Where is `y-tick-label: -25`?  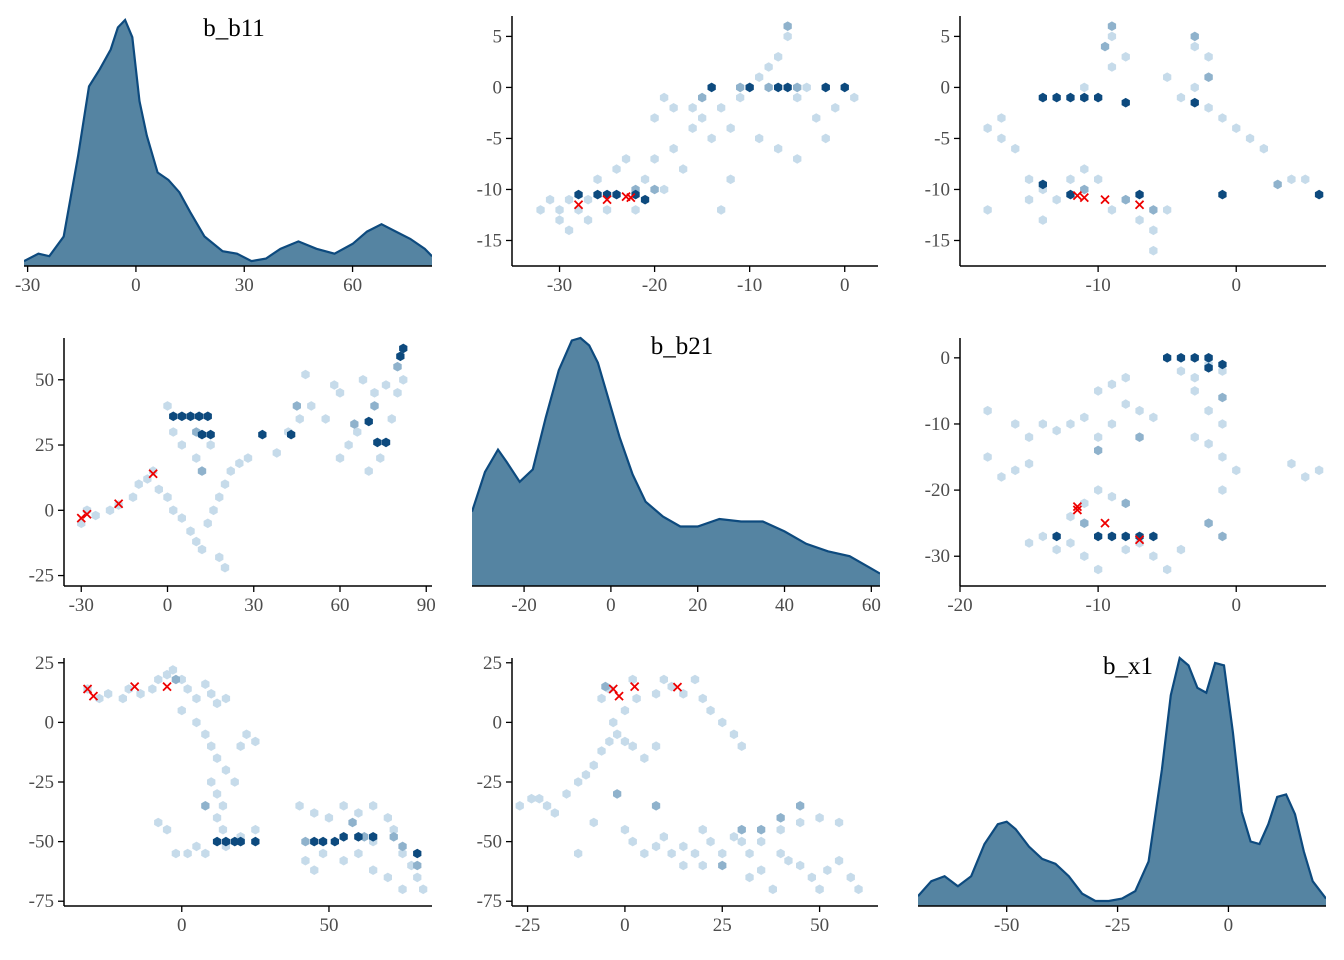 y-tick-label: -25 is located at coordinates (489, 782).